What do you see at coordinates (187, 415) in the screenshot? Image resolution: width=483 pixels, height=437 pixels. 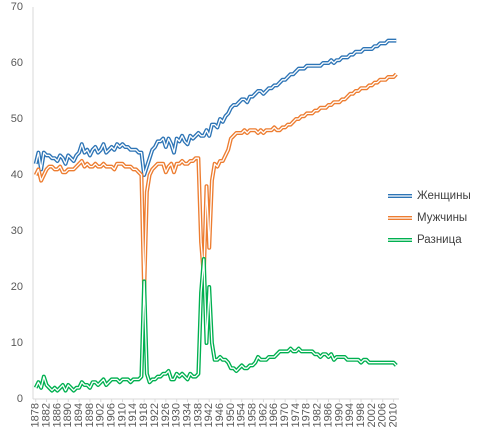 I see `x-tick-label: 1934` at bounding box center [187, 415].